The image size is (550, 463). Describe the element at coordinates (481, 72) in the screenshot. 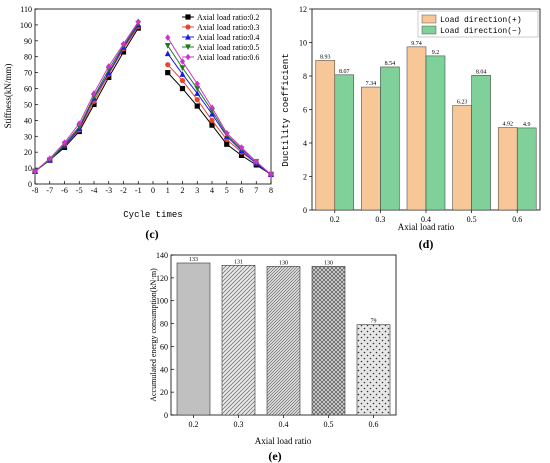

I see `bar-value-label: 8.04` at that location.